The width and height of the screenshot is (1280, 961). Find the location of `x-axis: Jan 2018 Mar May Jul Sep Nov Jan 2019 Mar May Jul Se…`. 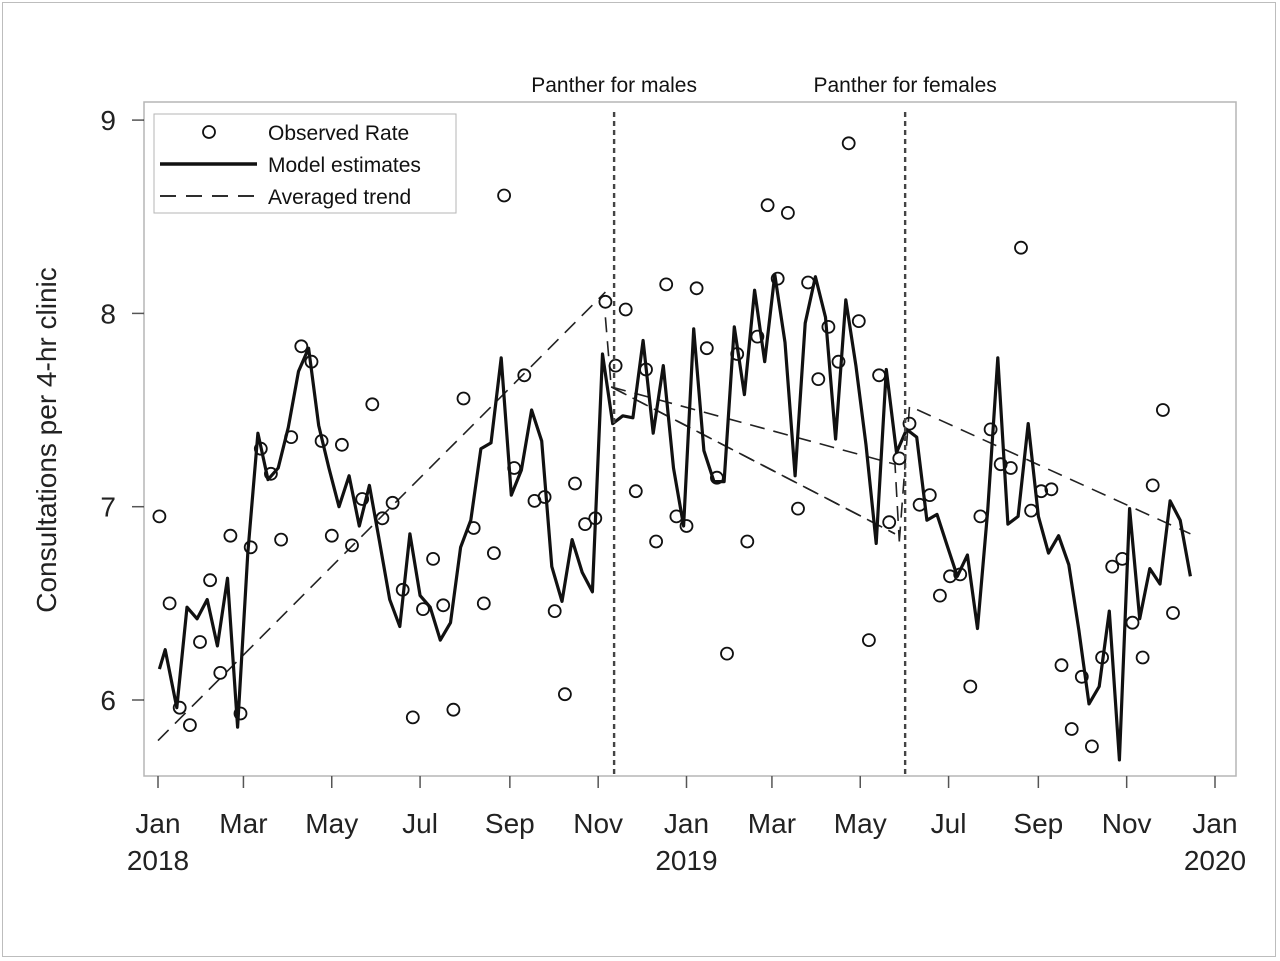

x-axis: Jan 2018 Mar May Jul Sep Nov Jan 2019 Mar May Jul Se… is located at coordinates (686, 826).